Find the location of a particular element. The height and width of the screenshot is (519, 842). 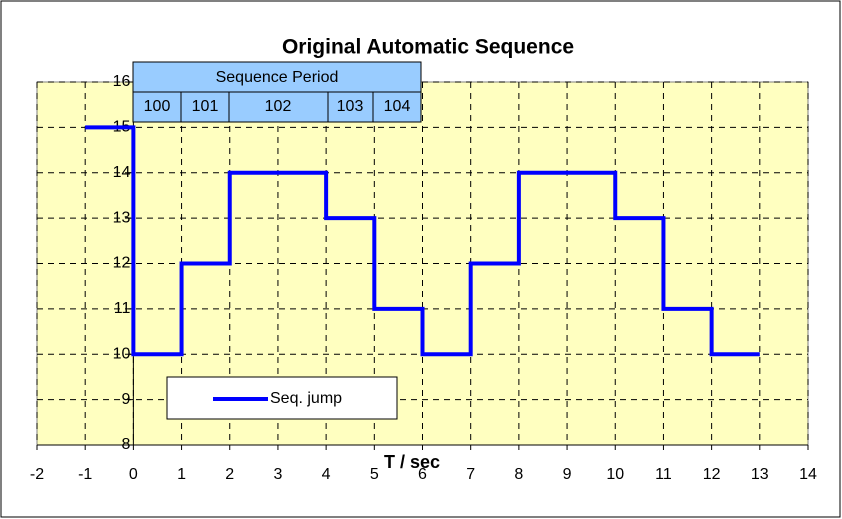

table-cell: 103 is located at coordinates (350, 106).